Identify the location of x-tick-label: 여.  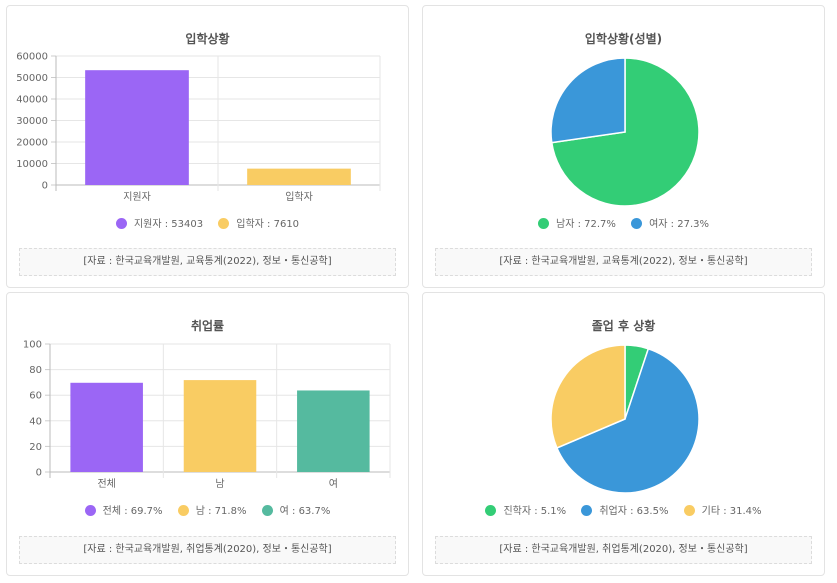
(333, 484).